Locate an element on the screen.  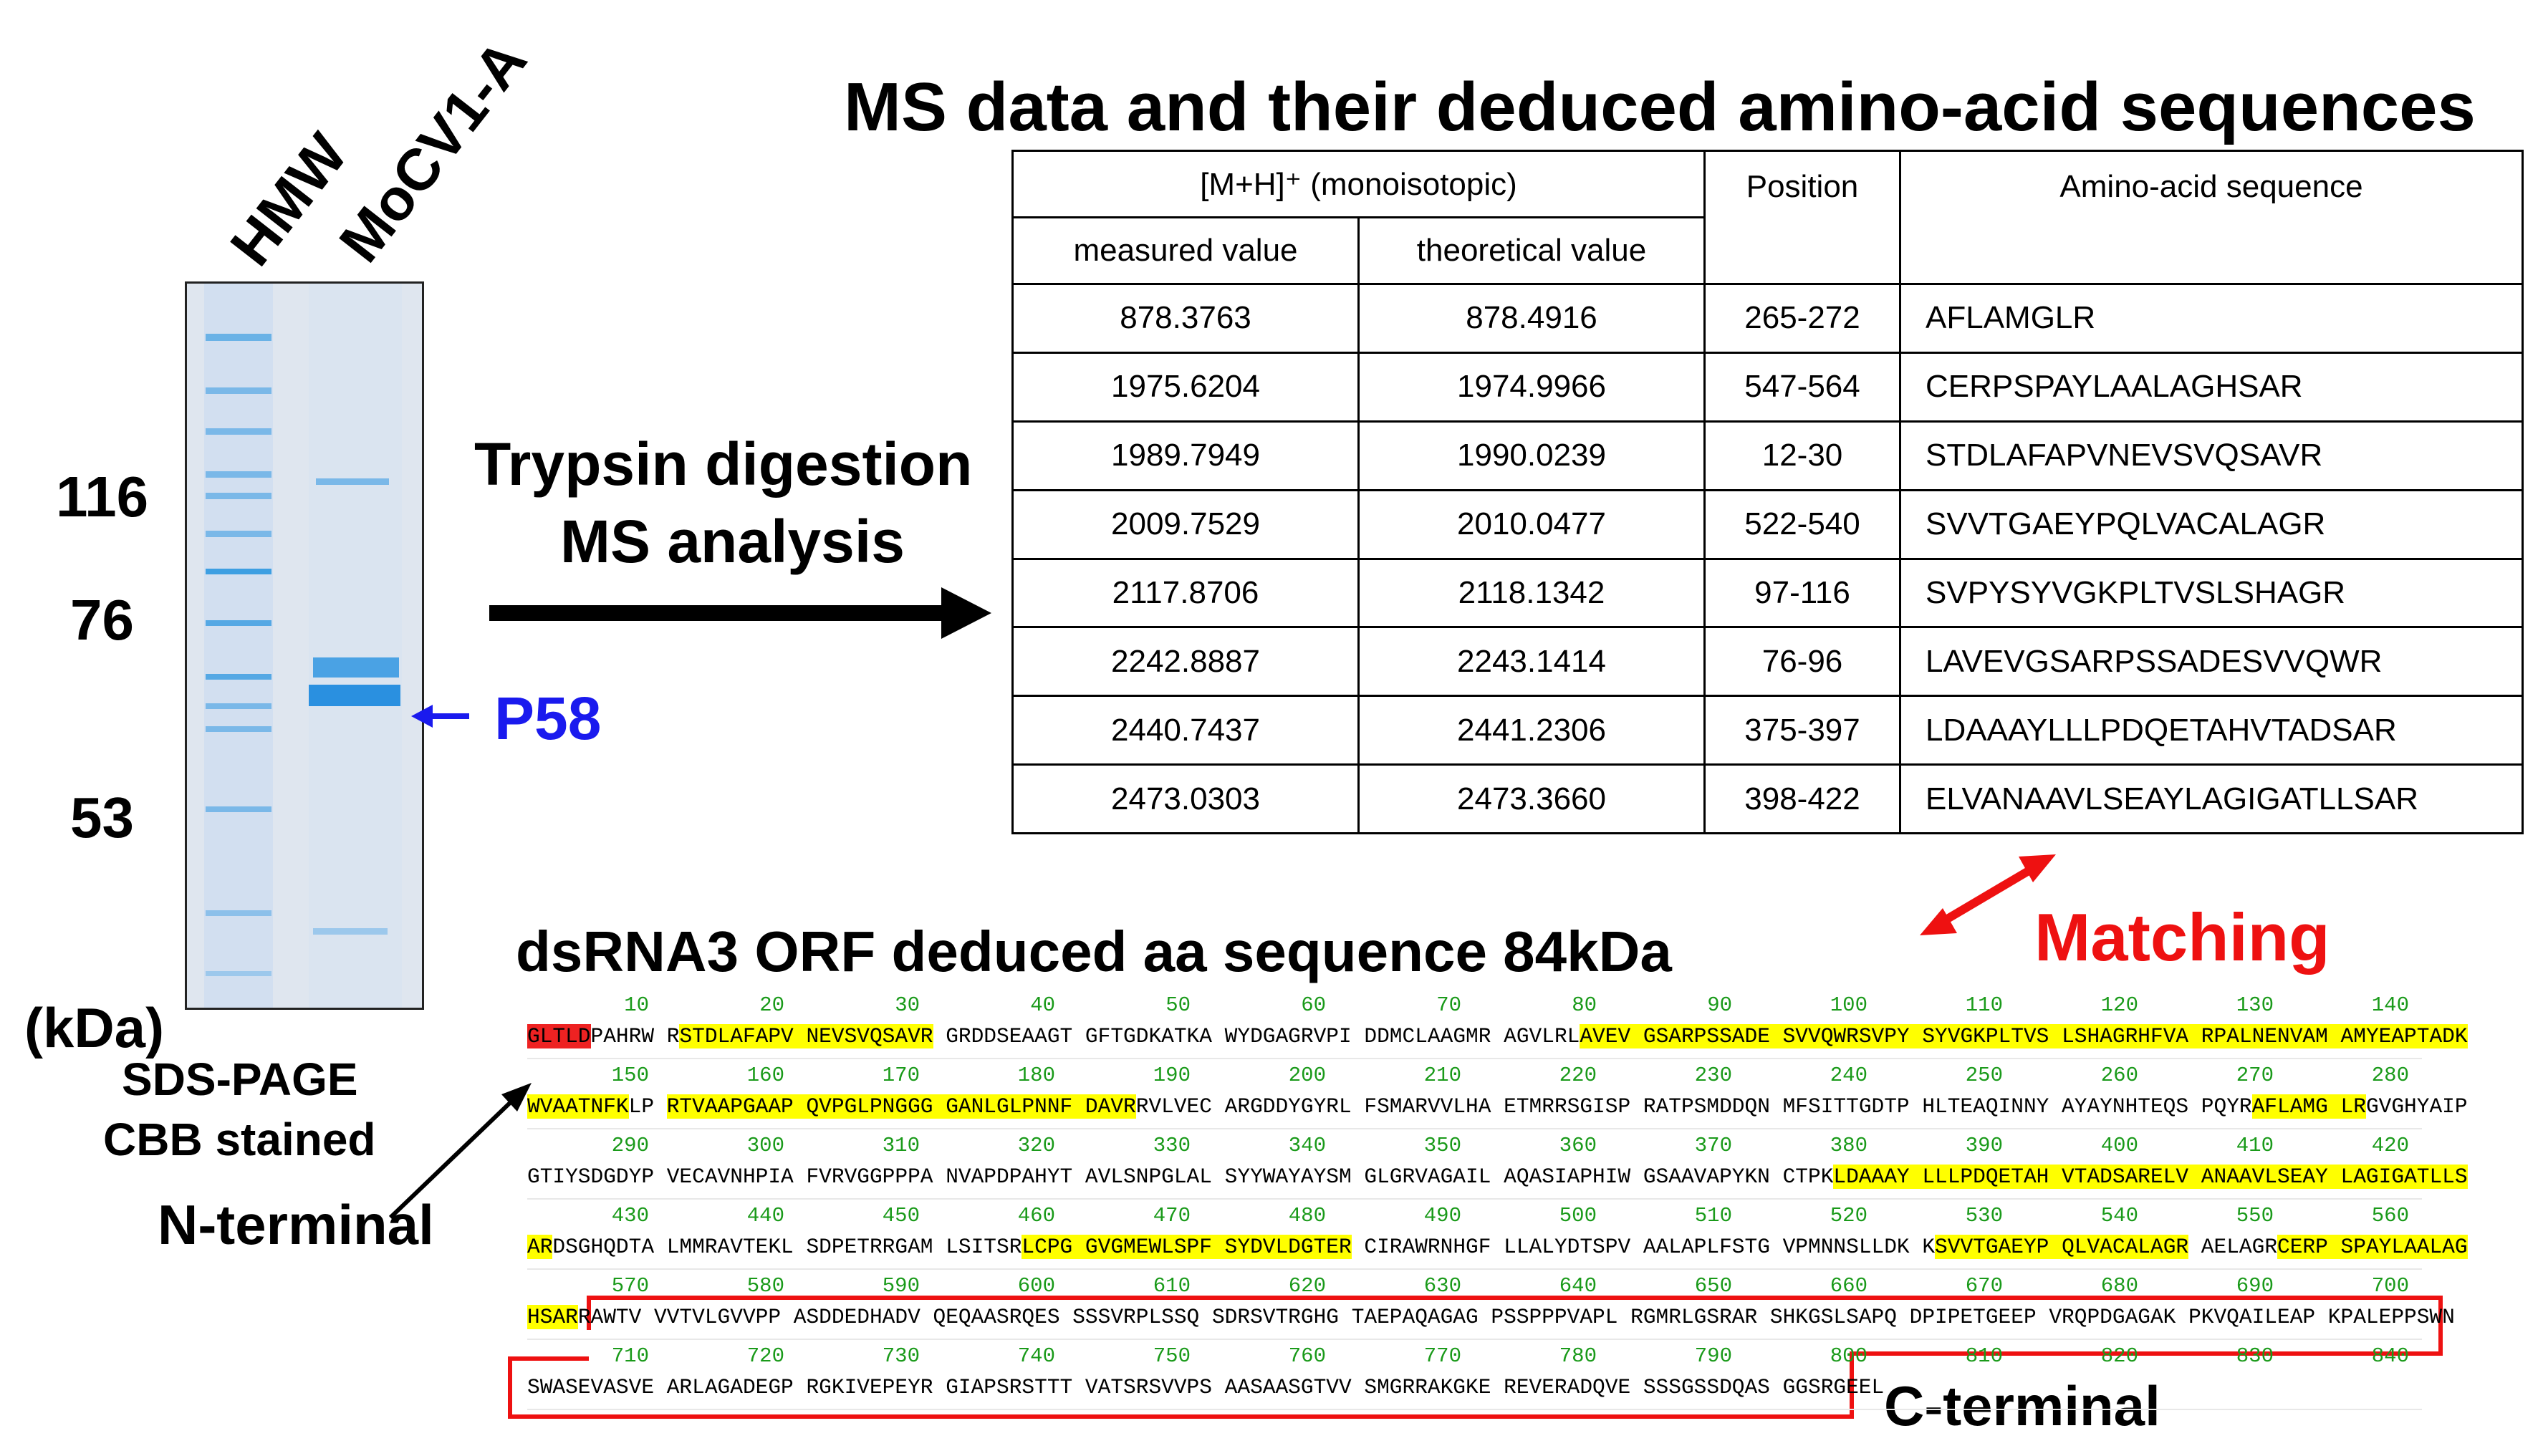
residue-number: 260 is located at coordinates (2119, 1075).